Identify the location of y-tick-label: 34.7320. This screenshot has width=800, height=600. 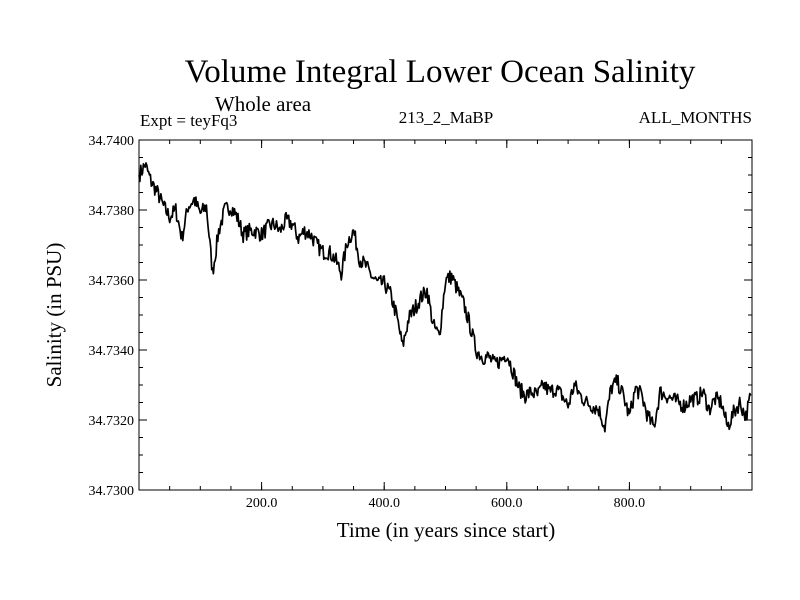
(112, 421).